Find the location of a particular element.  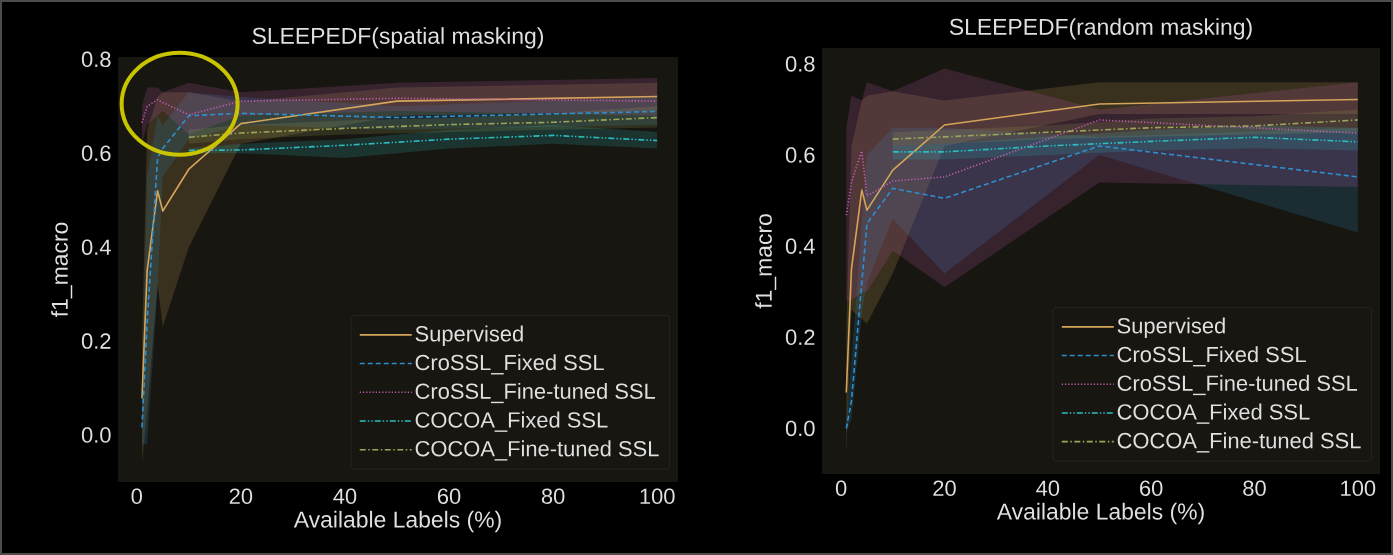

chart-title: SLEEPEDF(random masking) is located at coordinates (1100, 29).